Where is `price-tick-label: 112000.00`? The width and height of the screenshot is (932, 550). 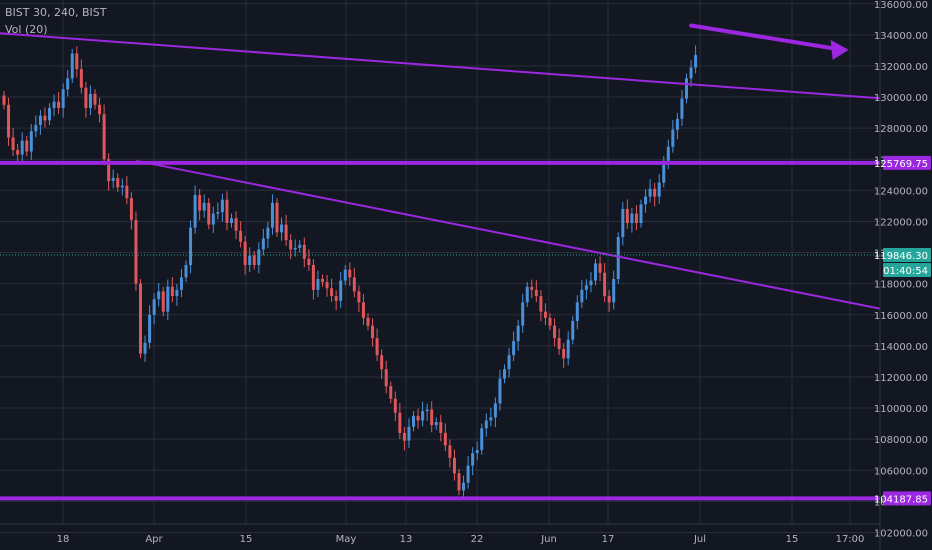 price-tick-label: 112000.00 is located at coordinates (901, 378).